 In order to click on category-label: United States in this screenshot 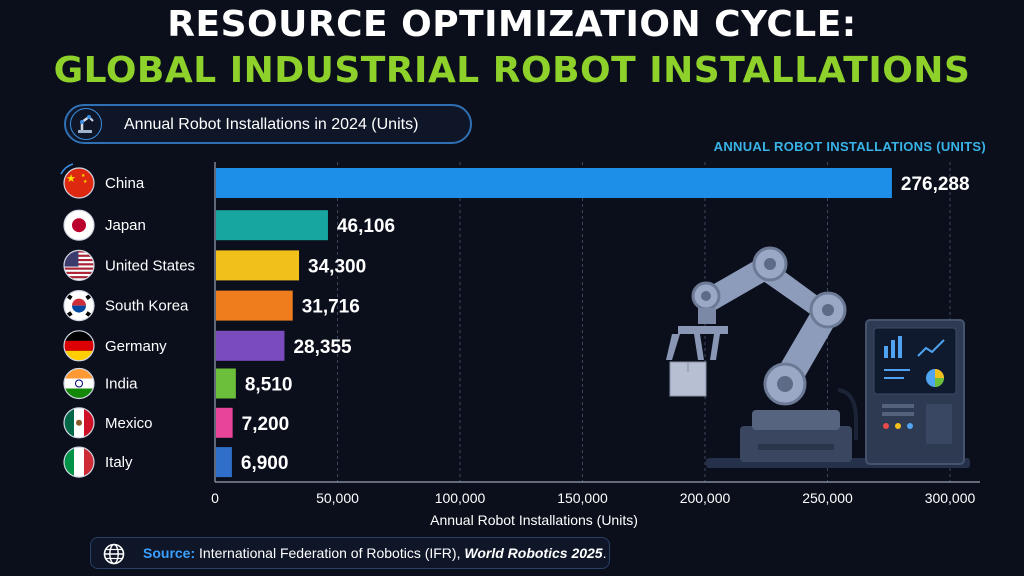, I will do `click(150, 265)`.